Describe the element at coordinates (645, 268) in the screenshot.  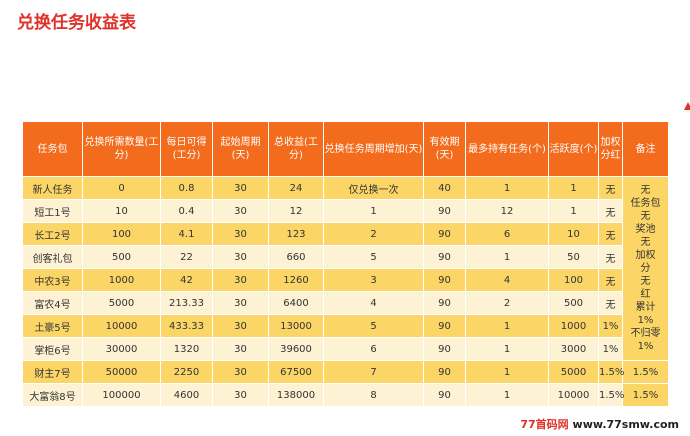
I see `remark-text: 分` at that location.